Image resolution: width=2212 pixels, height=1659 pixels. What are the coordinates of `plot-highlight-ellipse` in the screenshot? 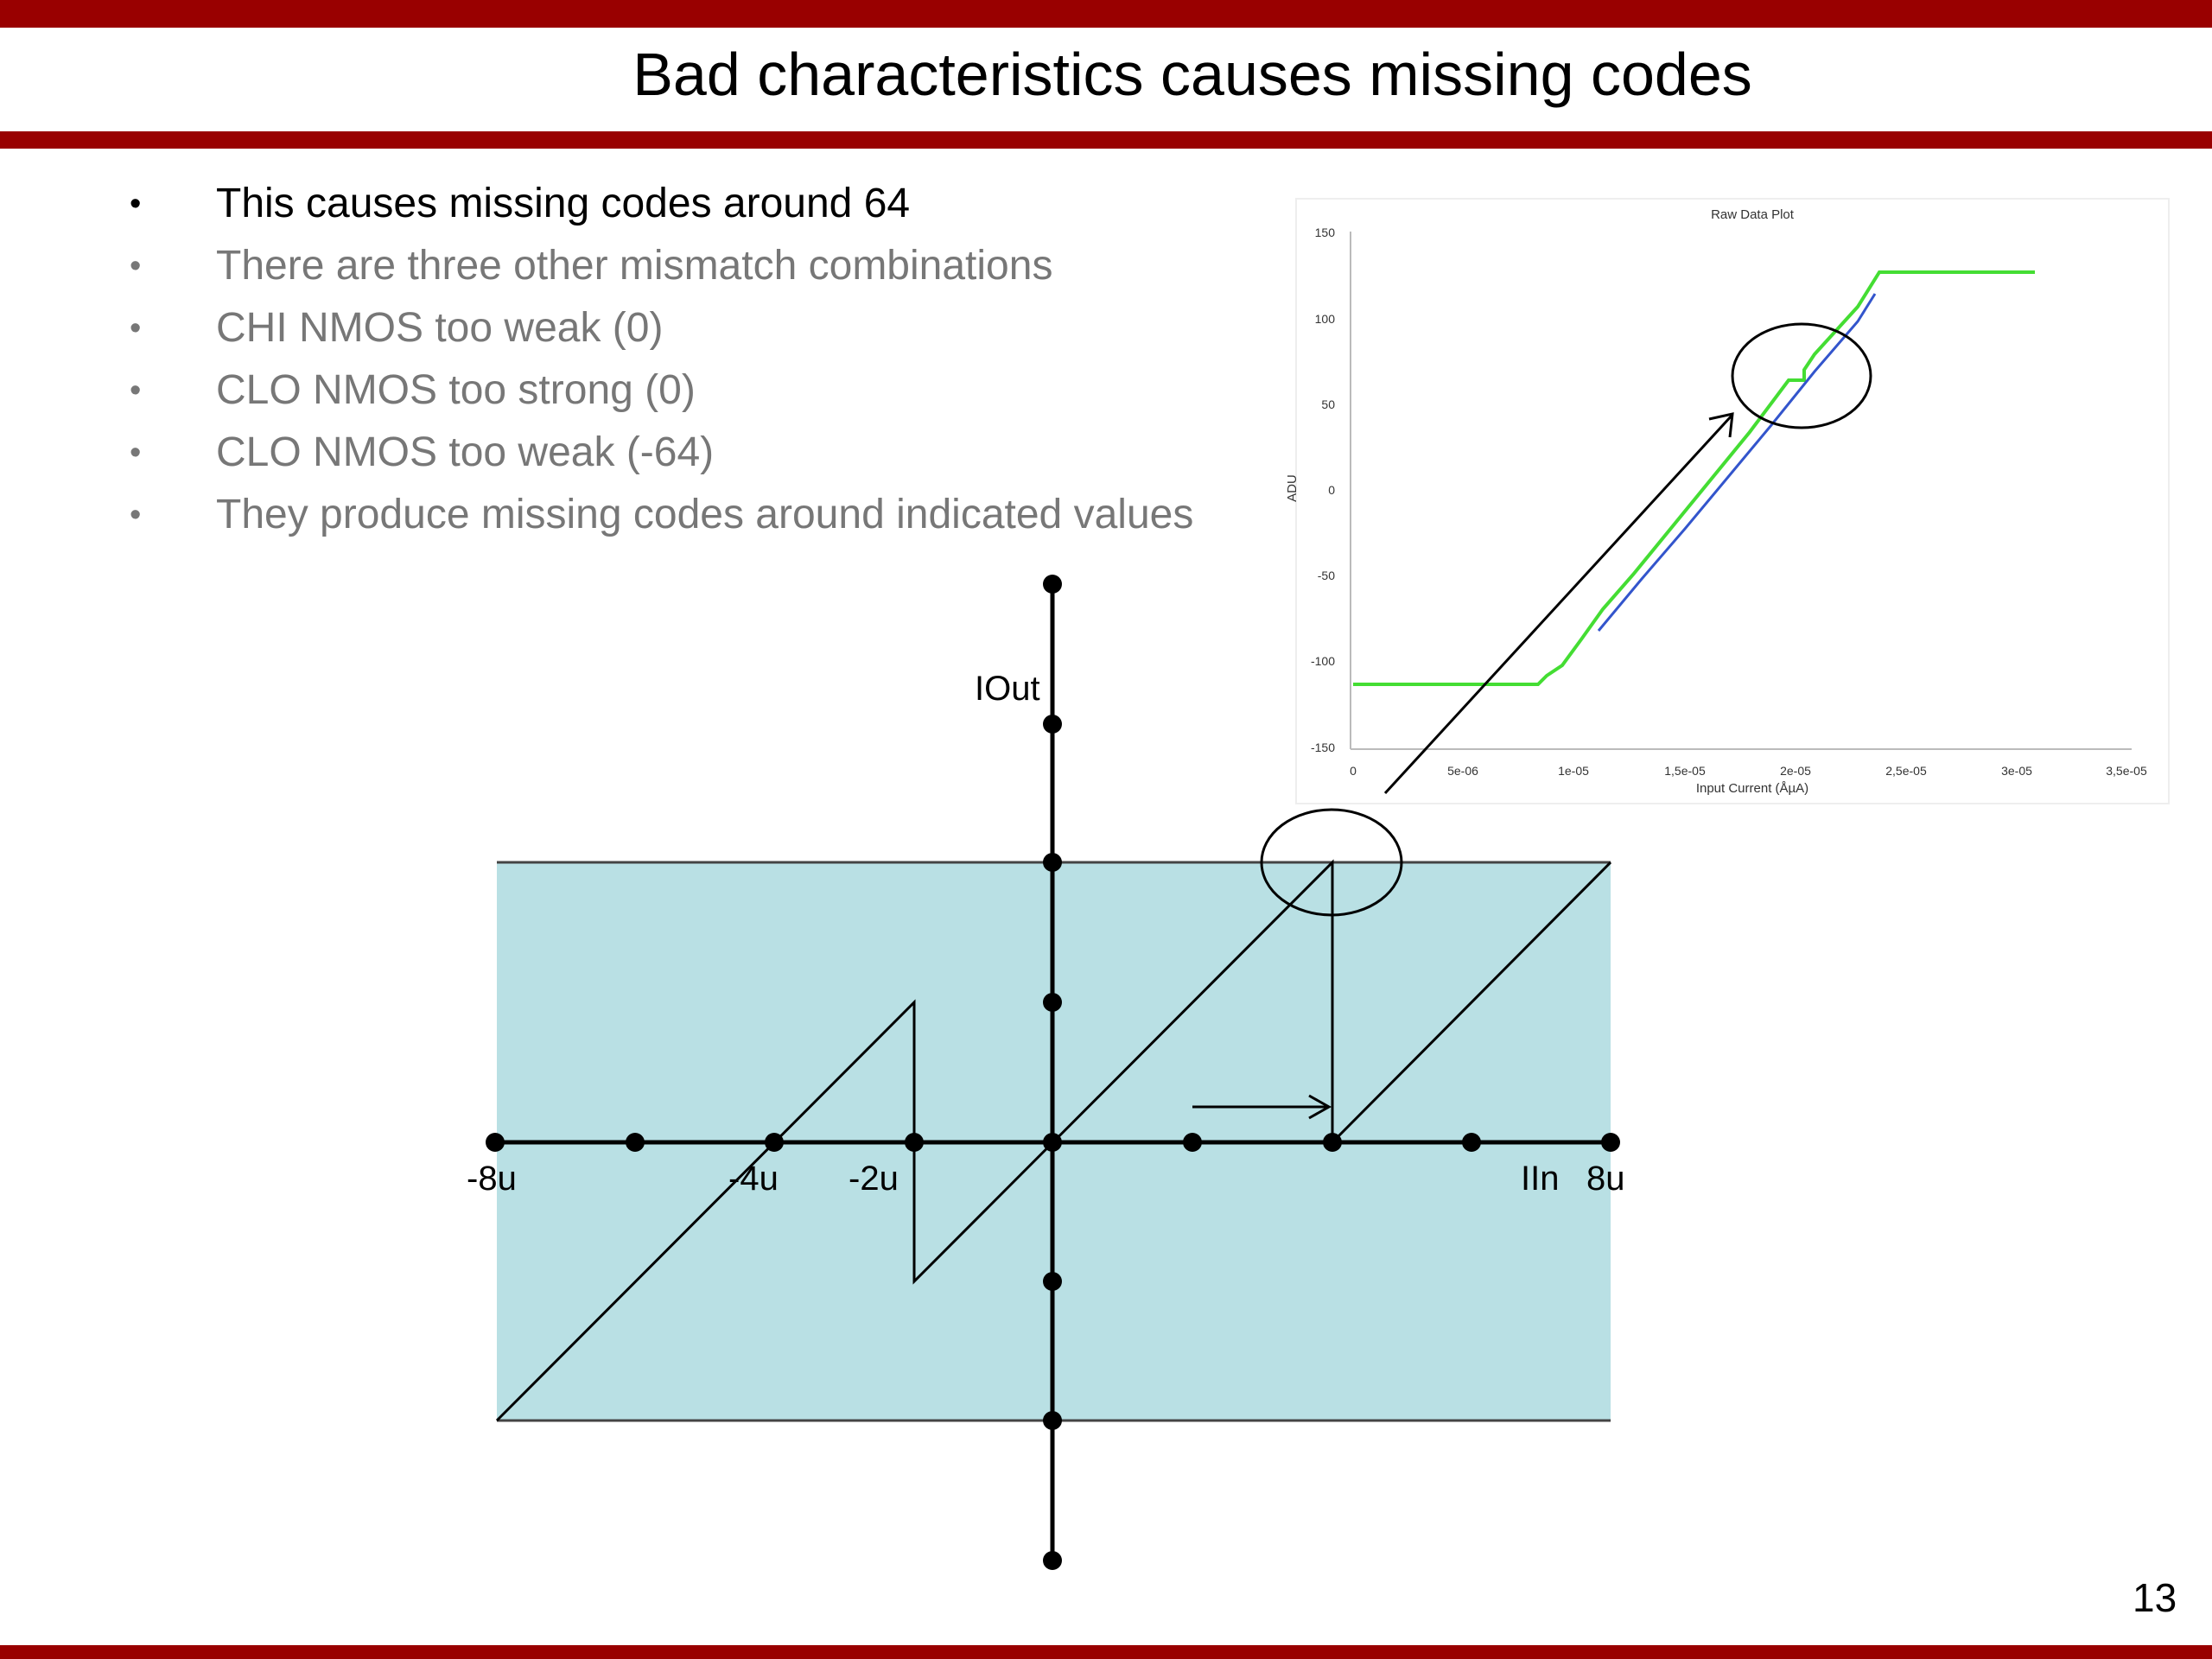 It's located at (1801, 375).